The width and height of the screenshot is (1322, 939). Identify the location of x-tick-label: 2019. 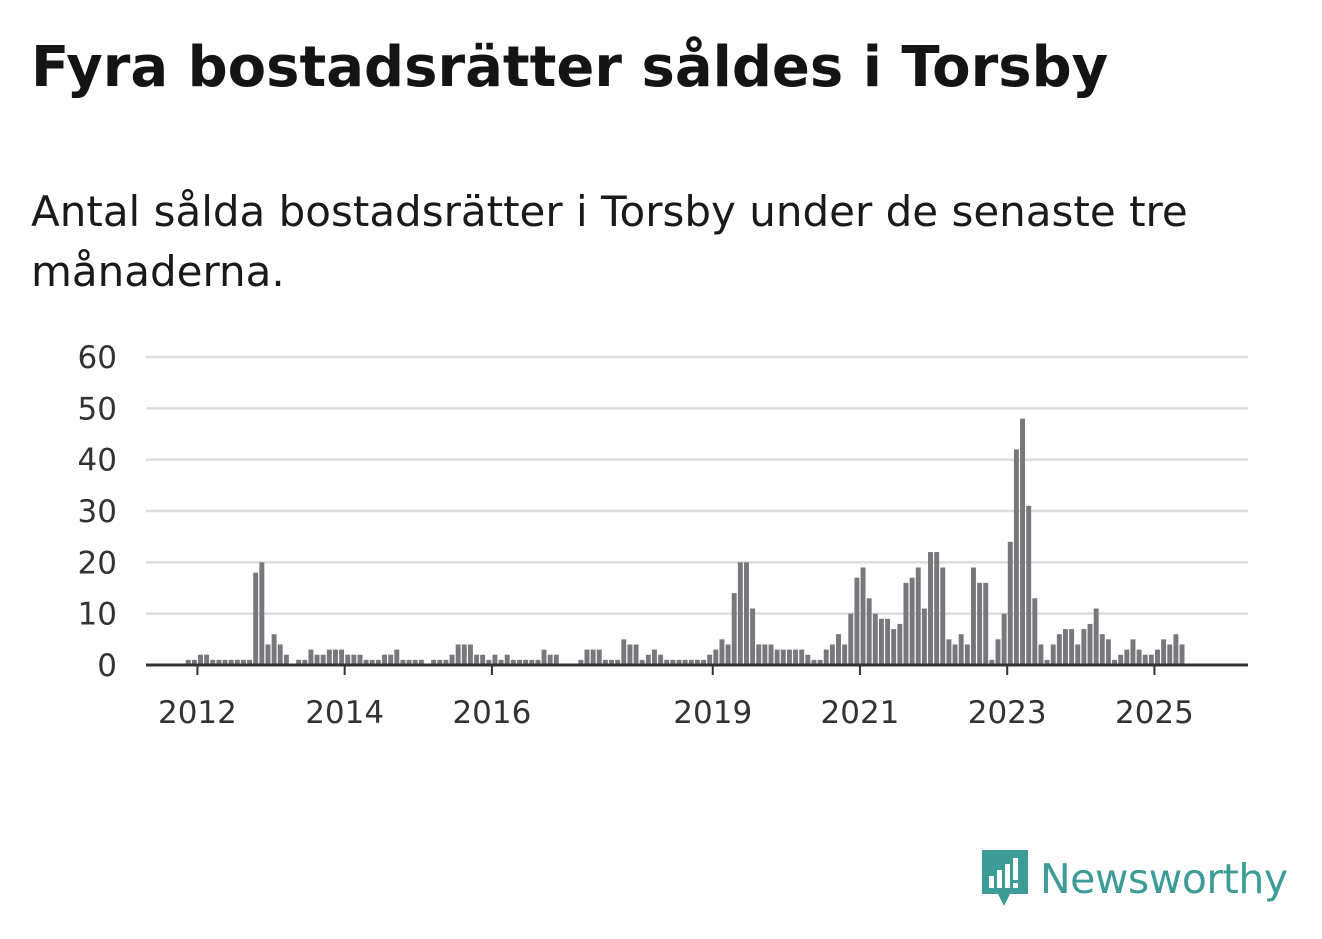
(712, 713).